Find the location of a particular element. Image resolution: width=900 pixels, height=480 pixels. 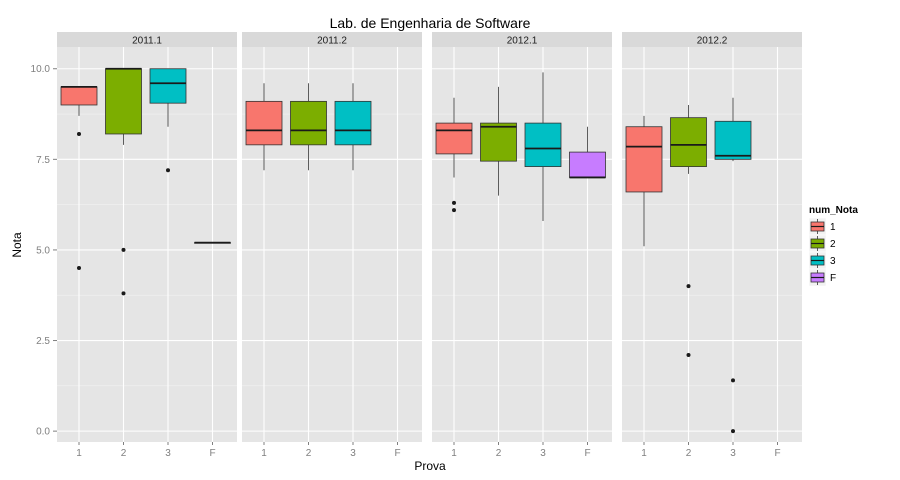

box-2011.2-2 is located at coordinates (308, 127).